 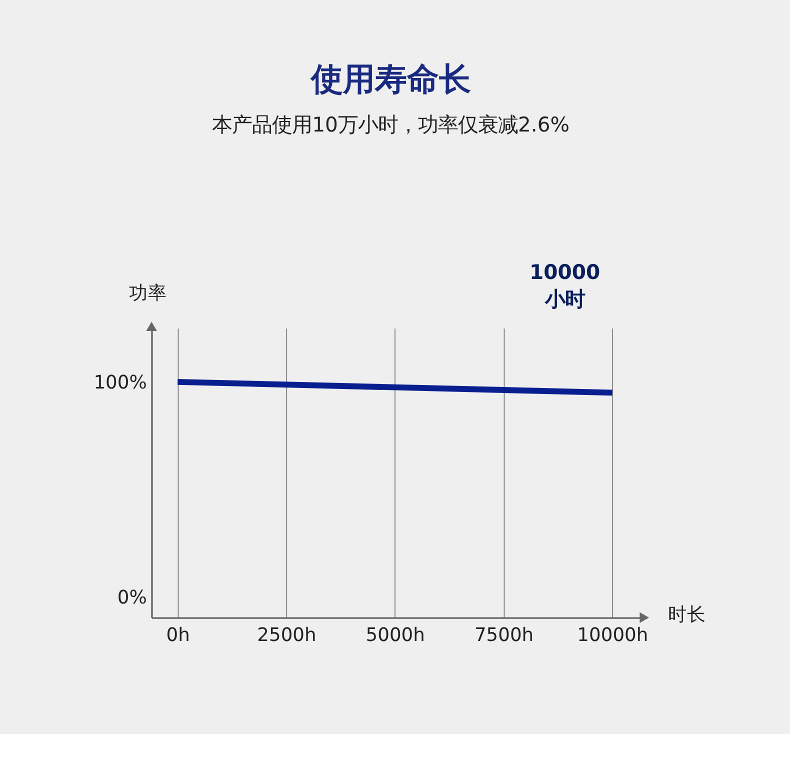 I want to click on x-tick-label: 10000h, so click(x=612, y=635).